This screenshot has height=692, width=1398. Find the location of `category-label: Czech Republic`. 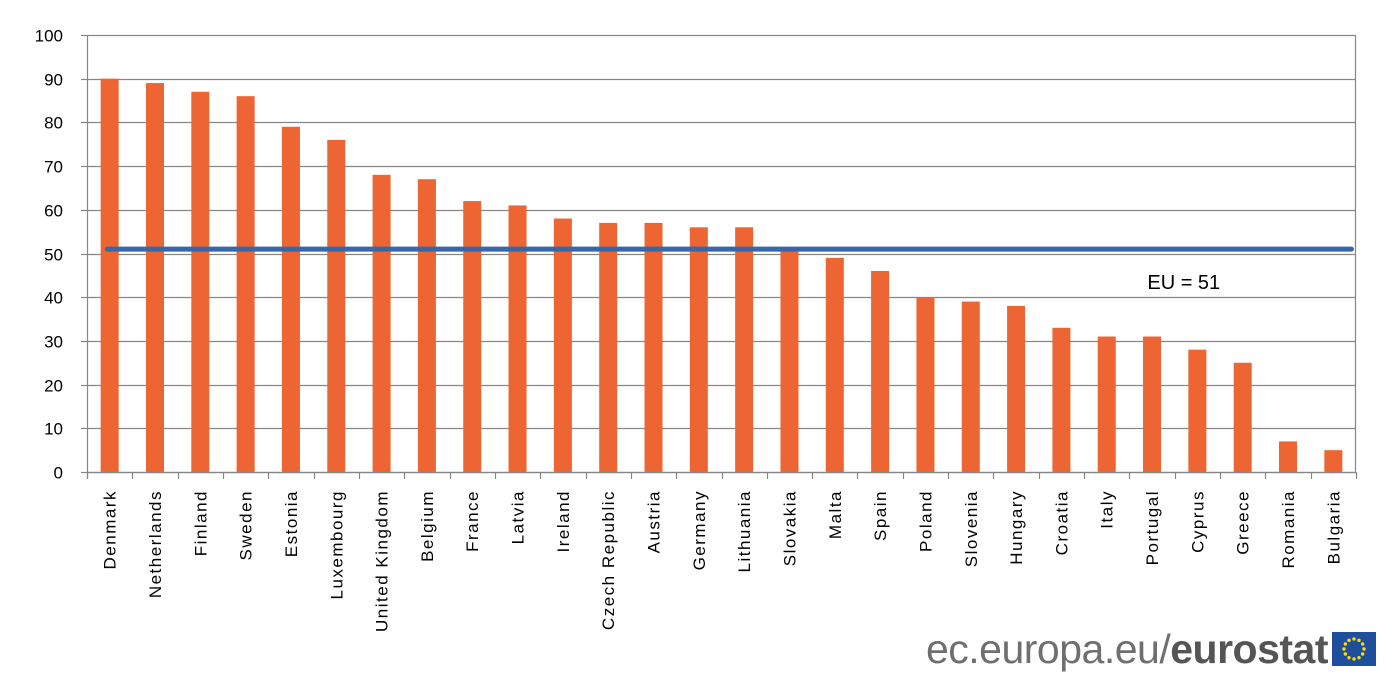

category-label: Czech Republic is located at coordinates (608, 560).